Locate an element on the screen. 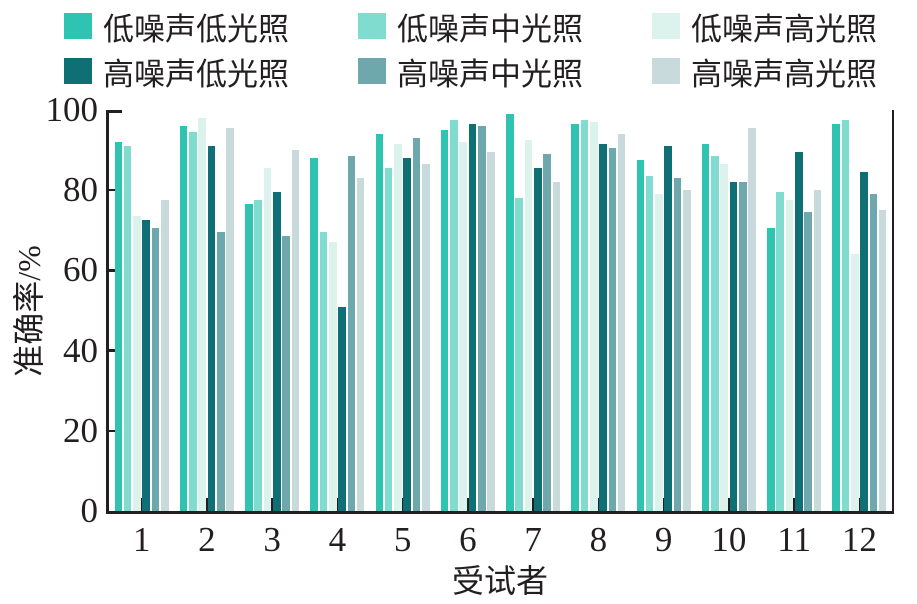 This screenshot has width=917, height=604. legend-label: 高噪声中光照 is located at coordinates (490, 74).